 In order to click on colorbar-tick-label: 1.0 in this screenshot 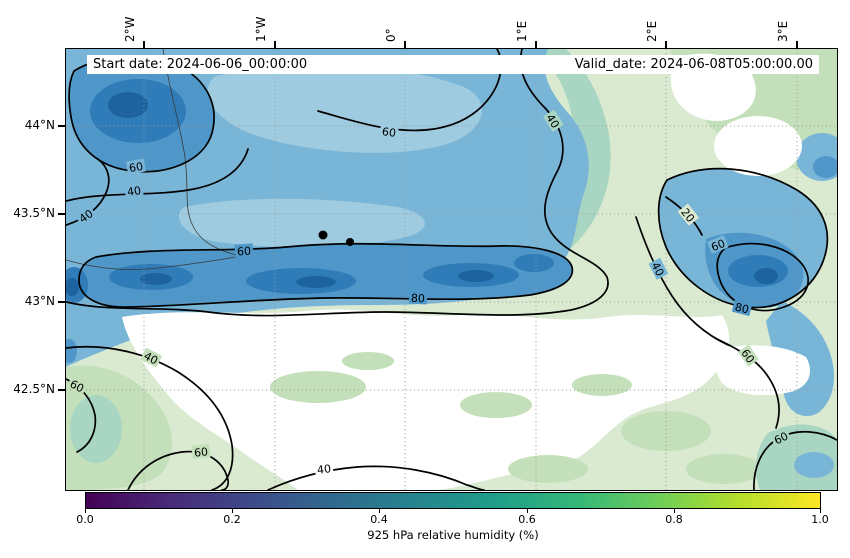, I will do `click(820, 519)`.